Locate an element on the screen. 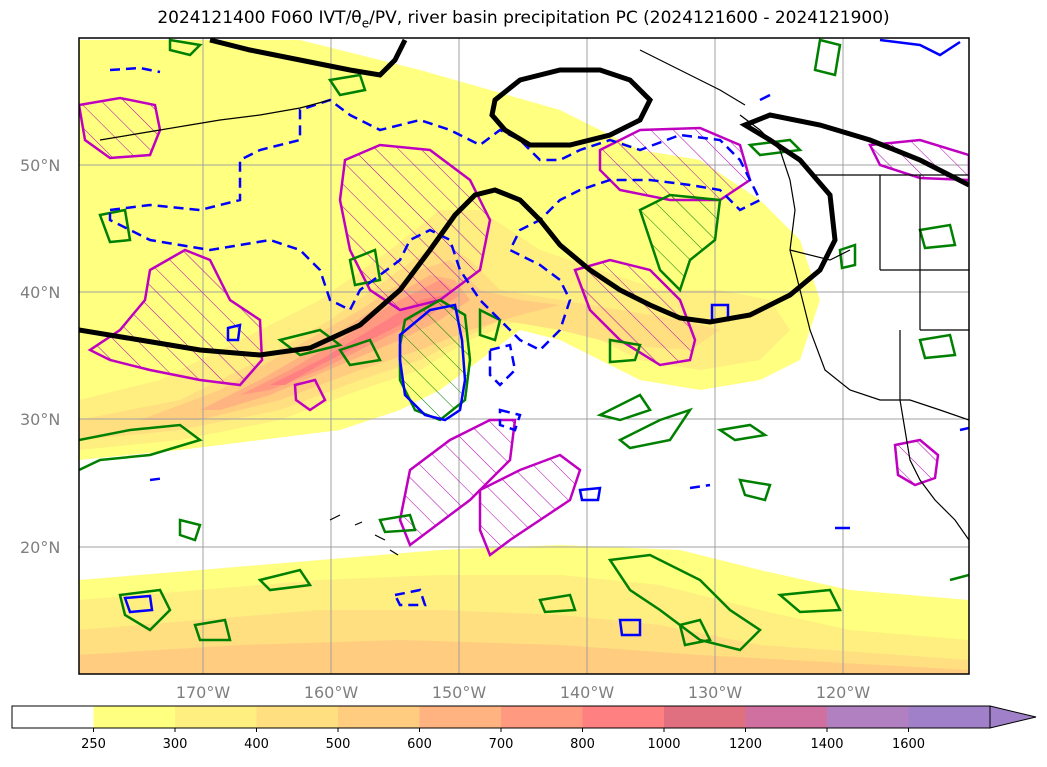 The height and width of the screenshot is (767, 1047). theta-e-loop-north is located at coordinates (571, 107).